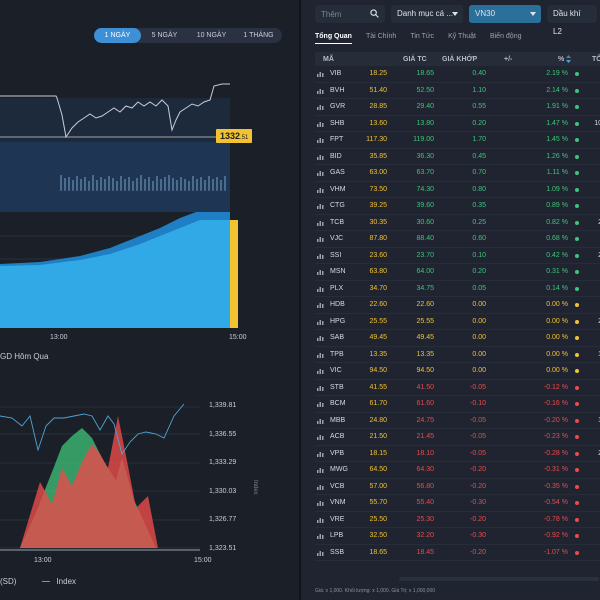 This screenshot has height=600, width=600. Describe the element at coordinates (457, 206) in the screenshot. I see `table-row: CTG 39.25 39.60 0.35 0.89 %` at that location.